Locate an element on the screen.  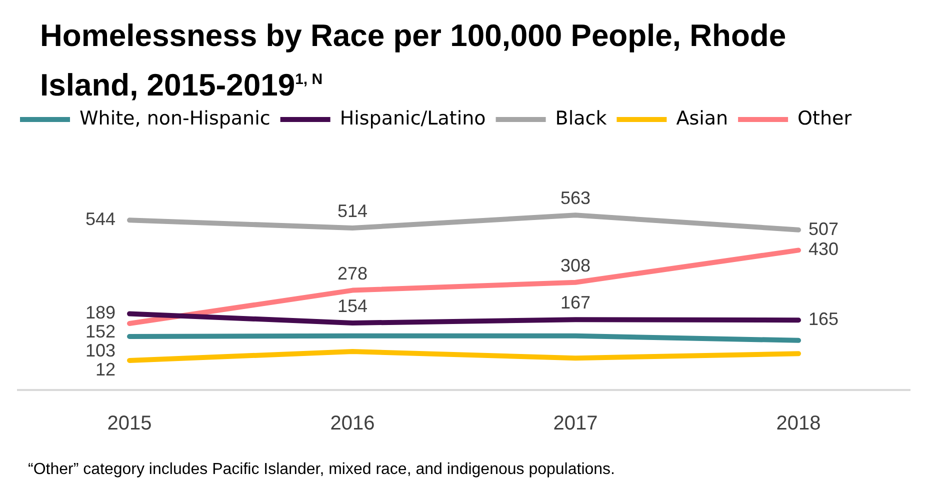
data-label: 189 is located at coordinates (100, 312).